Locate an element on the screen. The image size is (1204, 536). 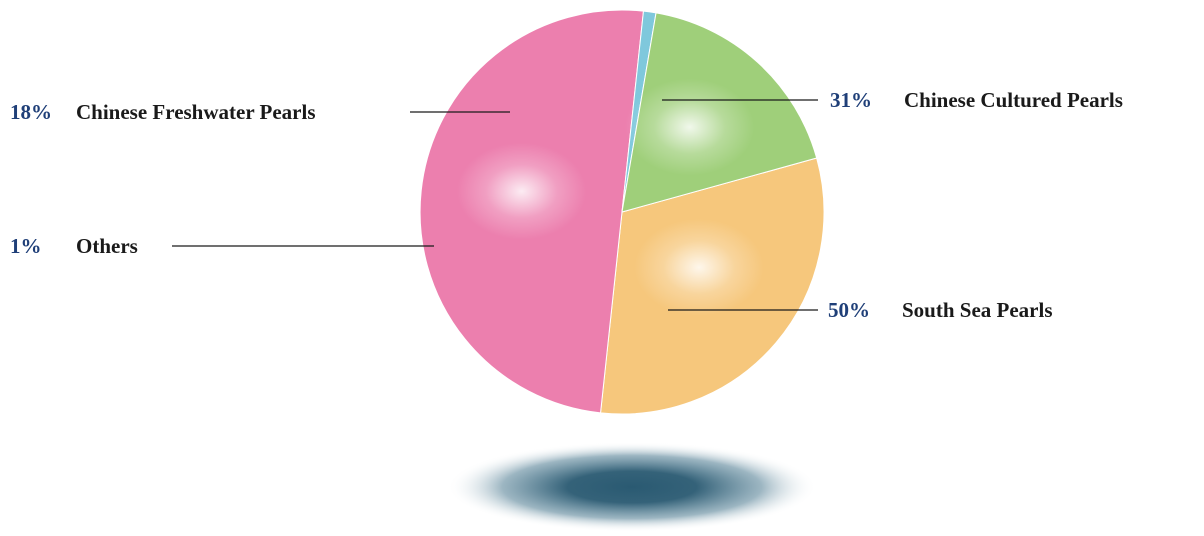
slice-percent-label: 31% is located at coordinates (851, 100).